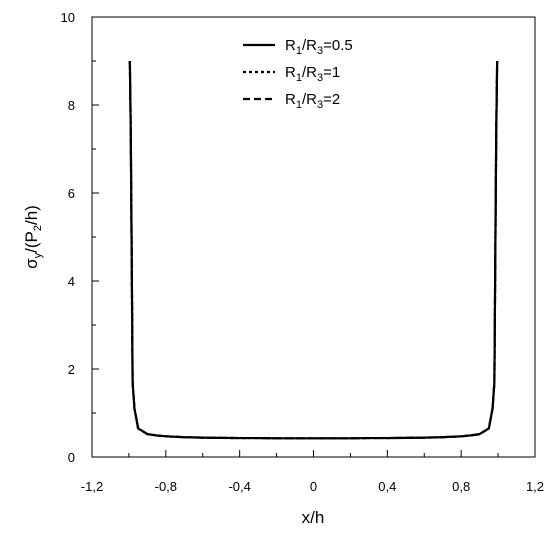 This screenshot has height=535, width=545. Describe the element at coordinates (80, 237) in the screenshot. I see `y-axis-ticks: 0 2 4 6 8 10` at that location.